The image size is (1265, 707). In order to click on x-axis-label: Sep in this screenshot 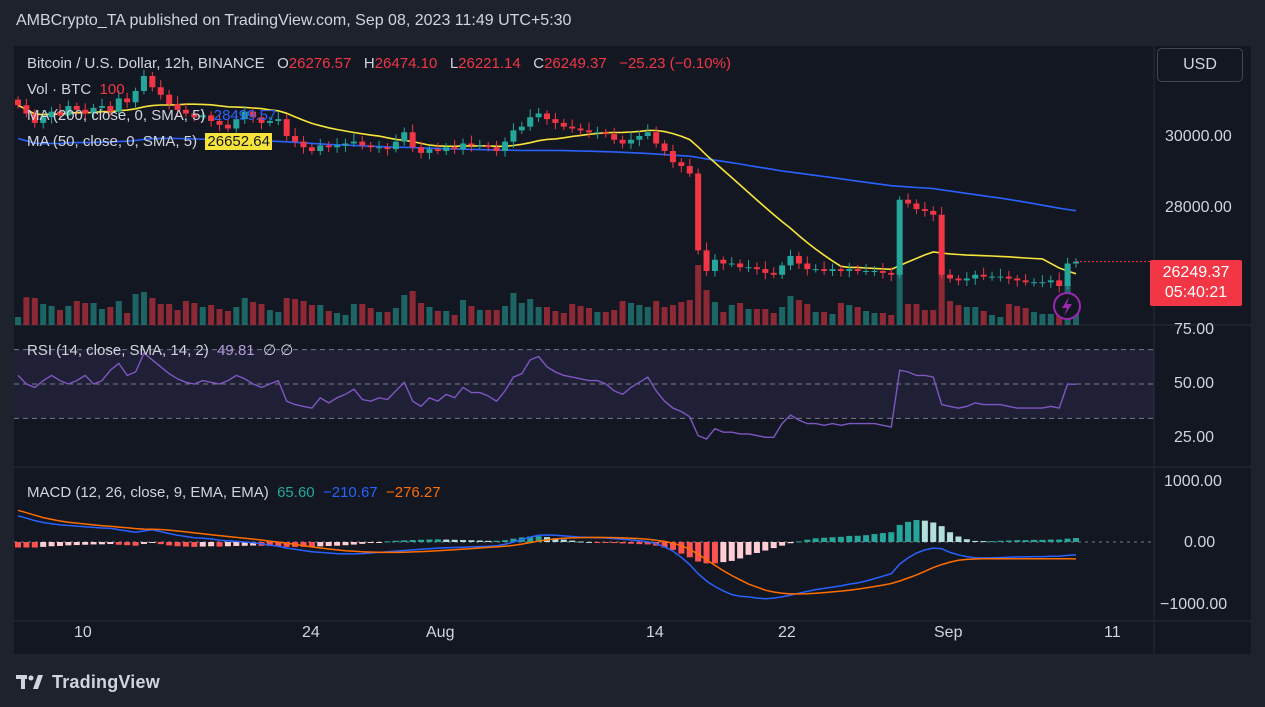, I will do `click(948, 632)`.